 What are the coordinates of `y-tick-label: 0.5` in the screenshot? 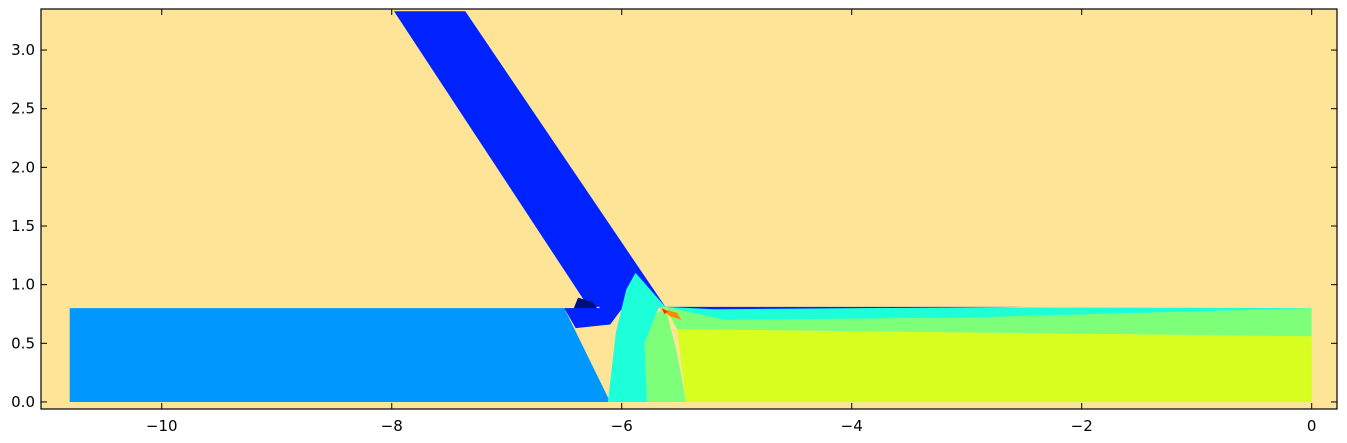 It's located at (23, 343).